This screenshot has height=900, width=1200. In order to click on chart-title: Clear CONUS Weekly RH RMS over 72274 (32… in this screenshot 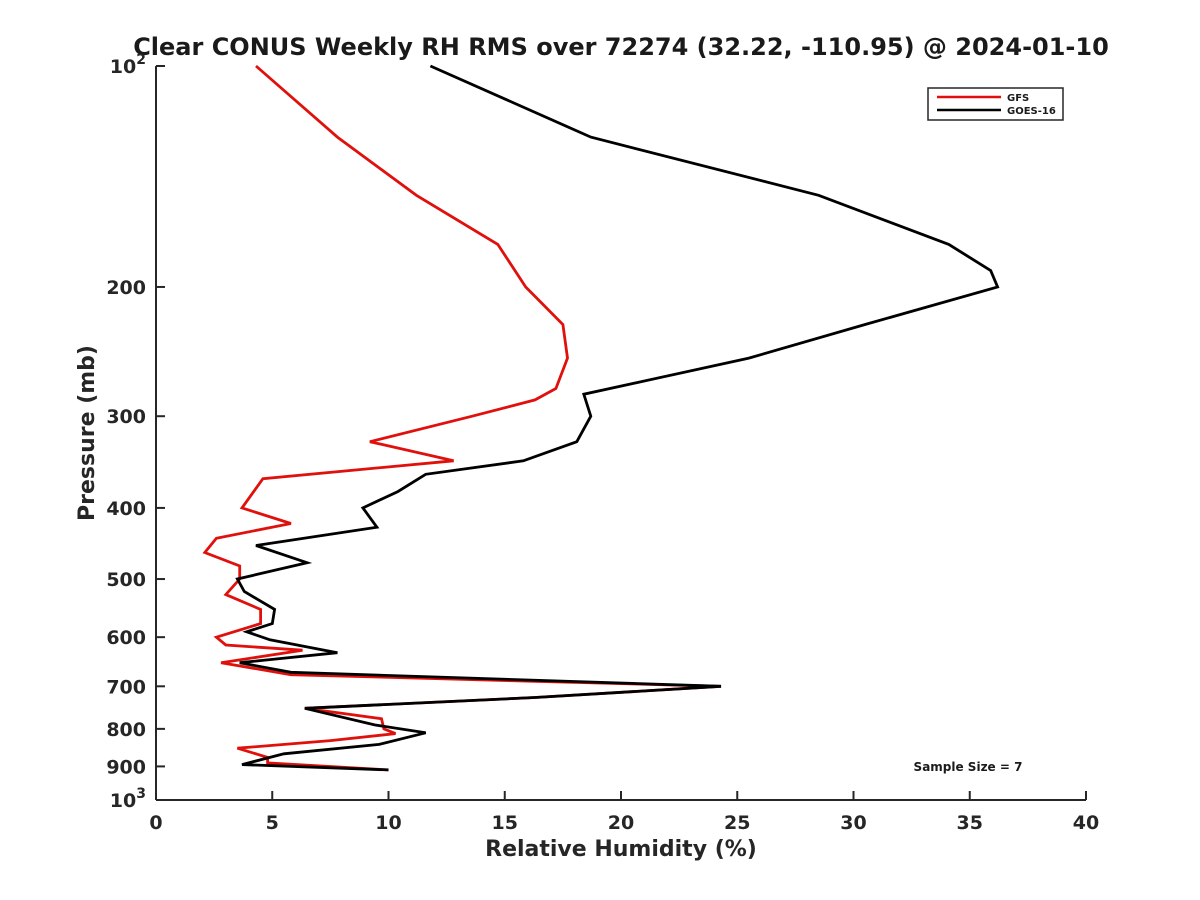, I will do `click(621, 47)`.